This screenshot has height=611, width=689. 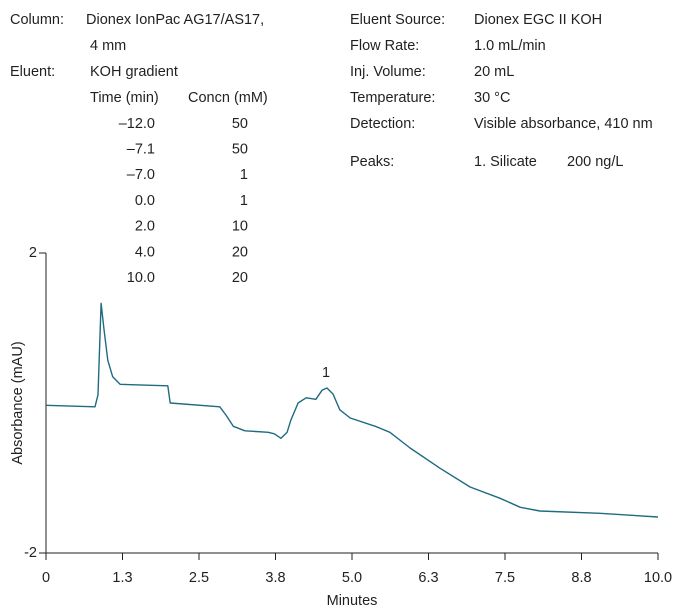 What do you see at coordinates (122, 578) in the screenshot?
I see `x-tick-label: 1.3` at bounding box center [122, 578].